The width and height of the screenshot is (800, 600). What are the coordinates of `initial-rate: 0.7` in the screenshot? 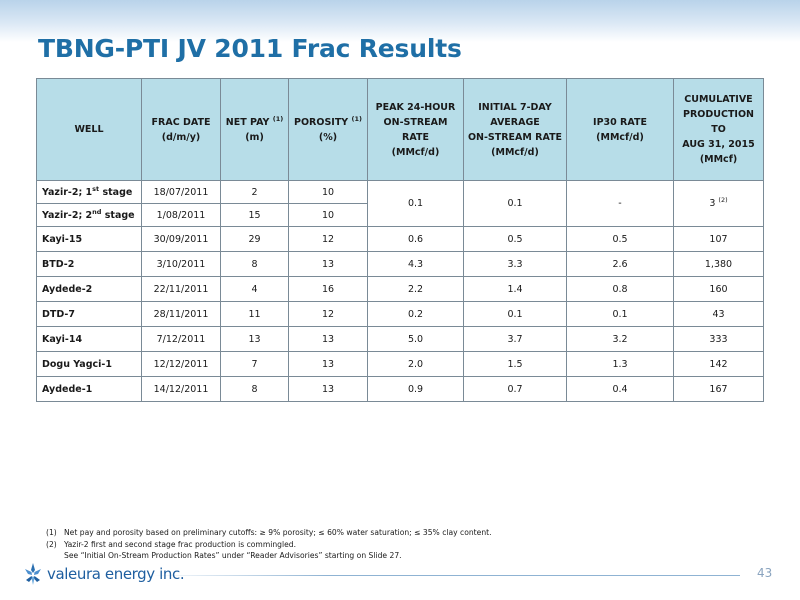 It's located at (515, 389).